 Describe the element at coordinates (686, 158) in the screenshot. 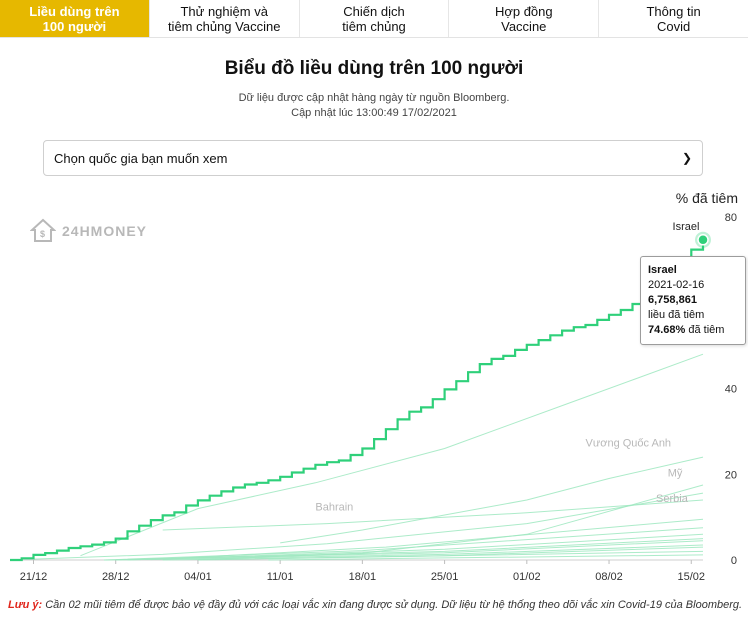

I see `chevron-down-icon: ❯` at that location.